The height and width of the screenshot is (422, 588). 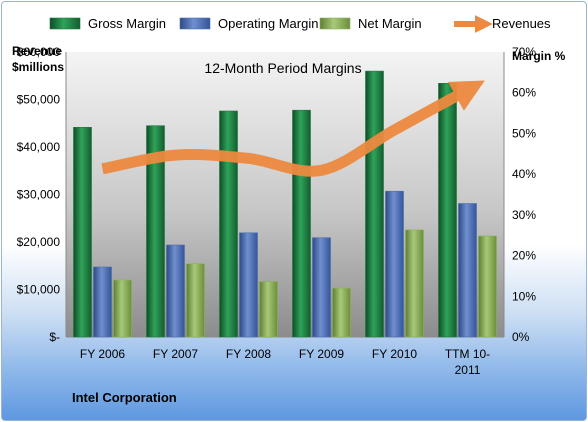 I want to click on right-tick-label-0: 0%, so click(x=521, y=337).